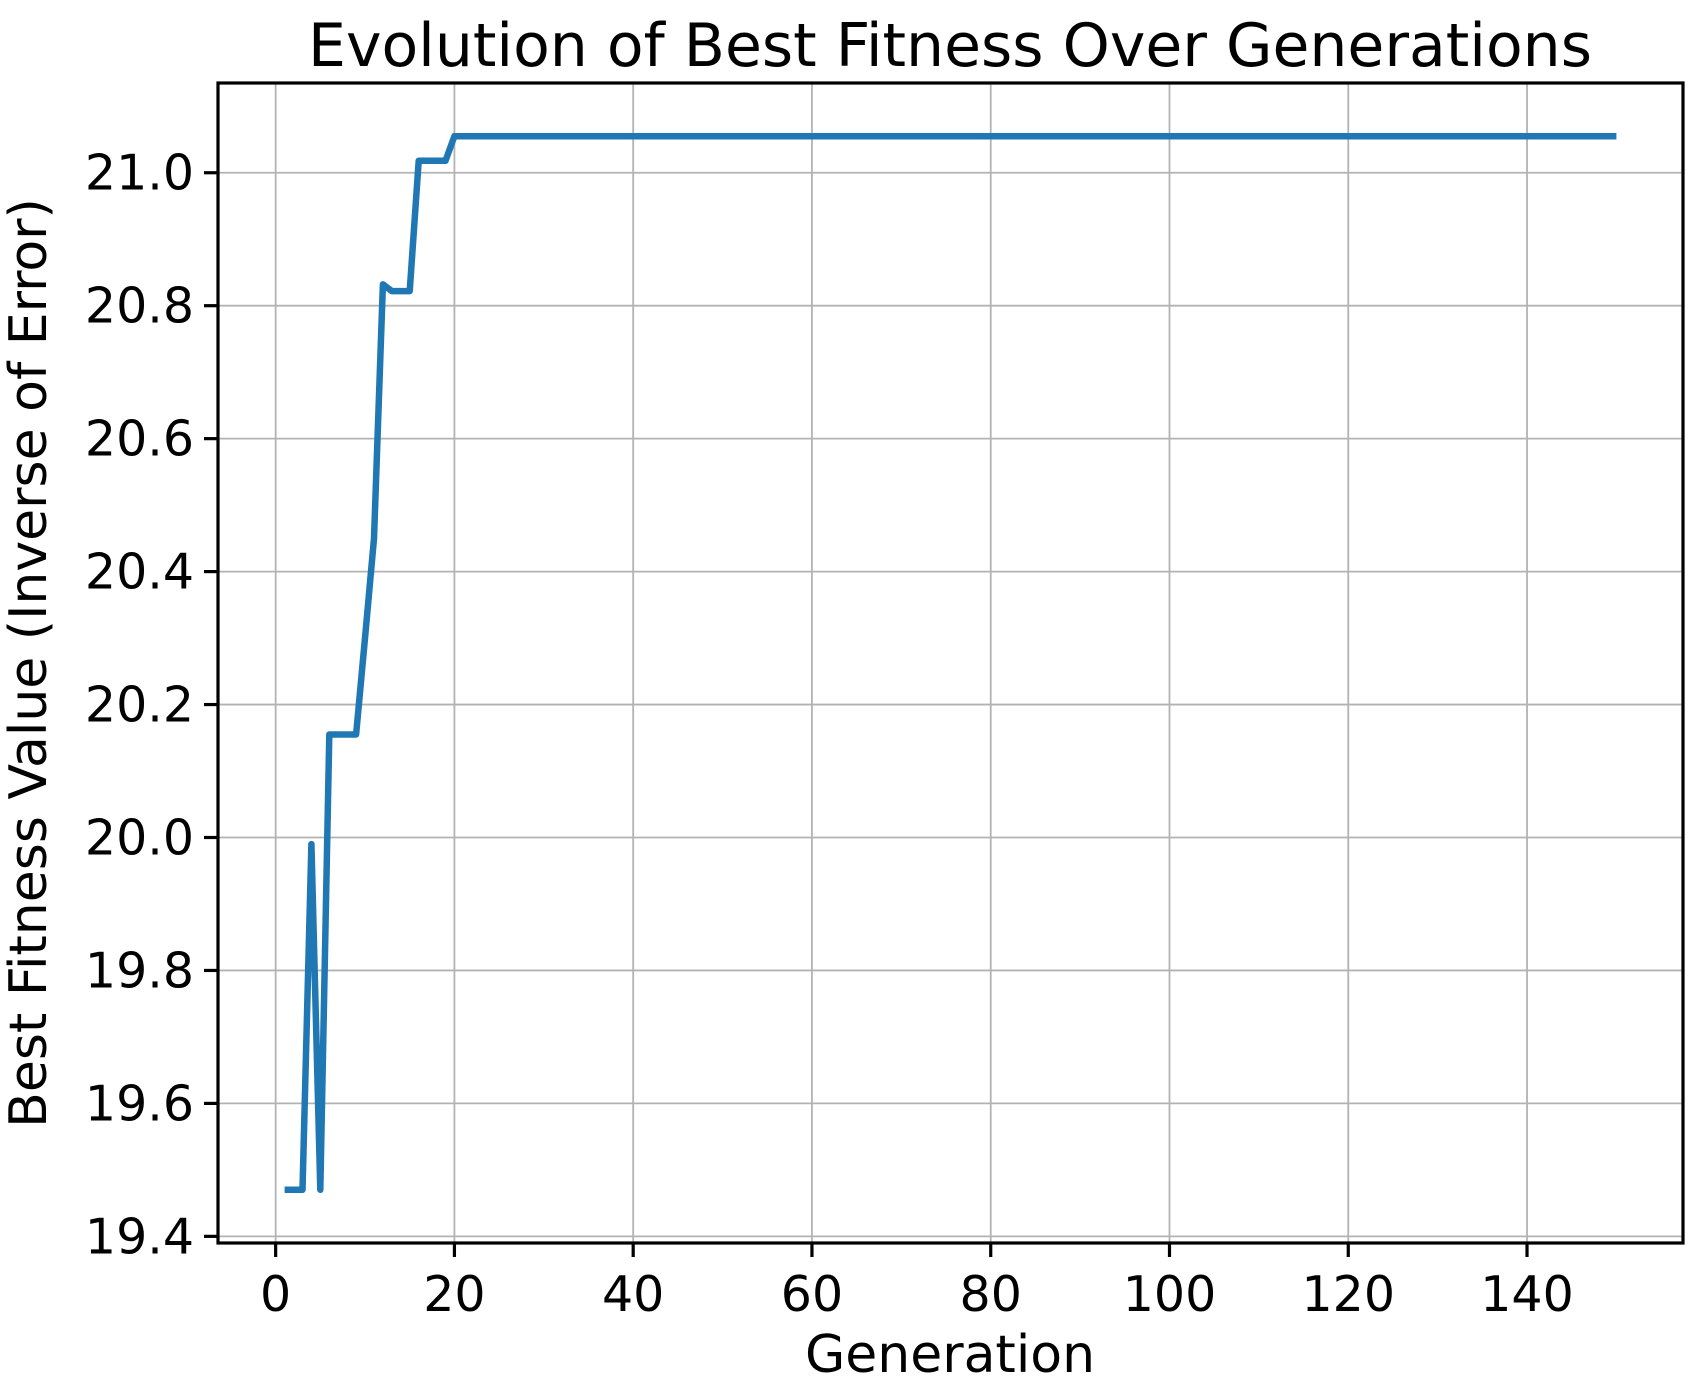 The image size is (1704, 1384). What do you see at coordinates (139, 837) in the screenshot?
I see `y-tick-label: 20.0` at bounding box center [139, 837].